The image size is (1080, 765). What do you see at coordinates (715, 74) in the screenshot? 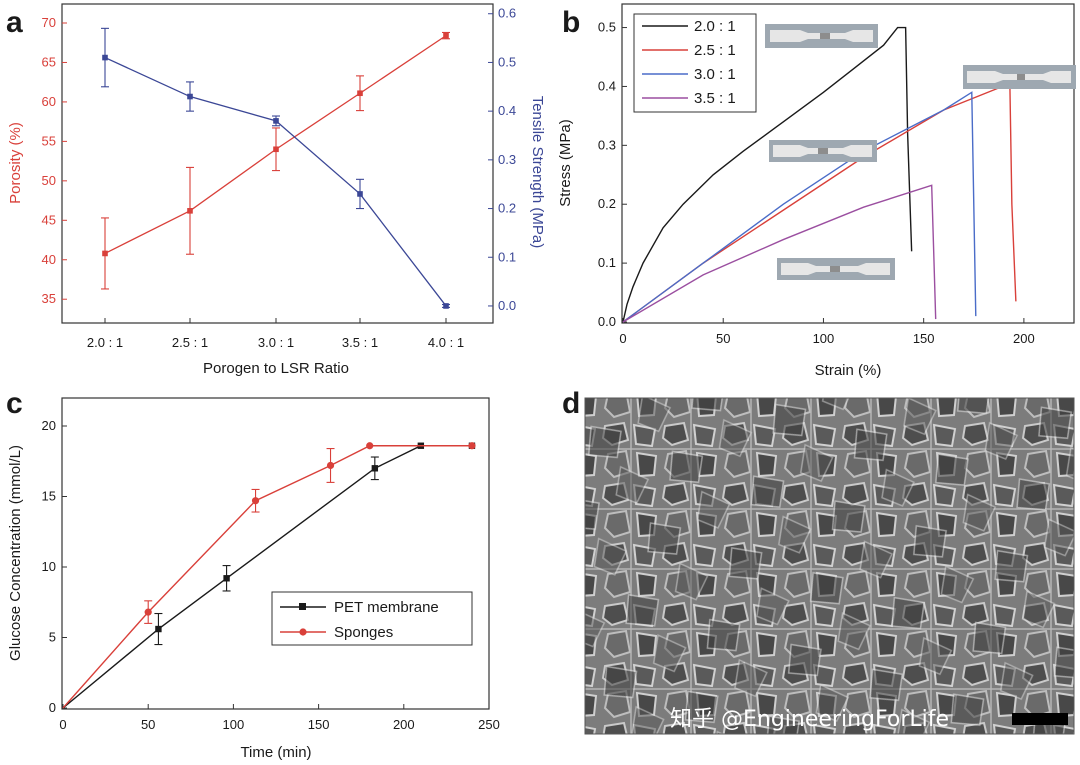
I see `legend-label-3-0: 3.0 : 1` at bounding box center [715, 74].